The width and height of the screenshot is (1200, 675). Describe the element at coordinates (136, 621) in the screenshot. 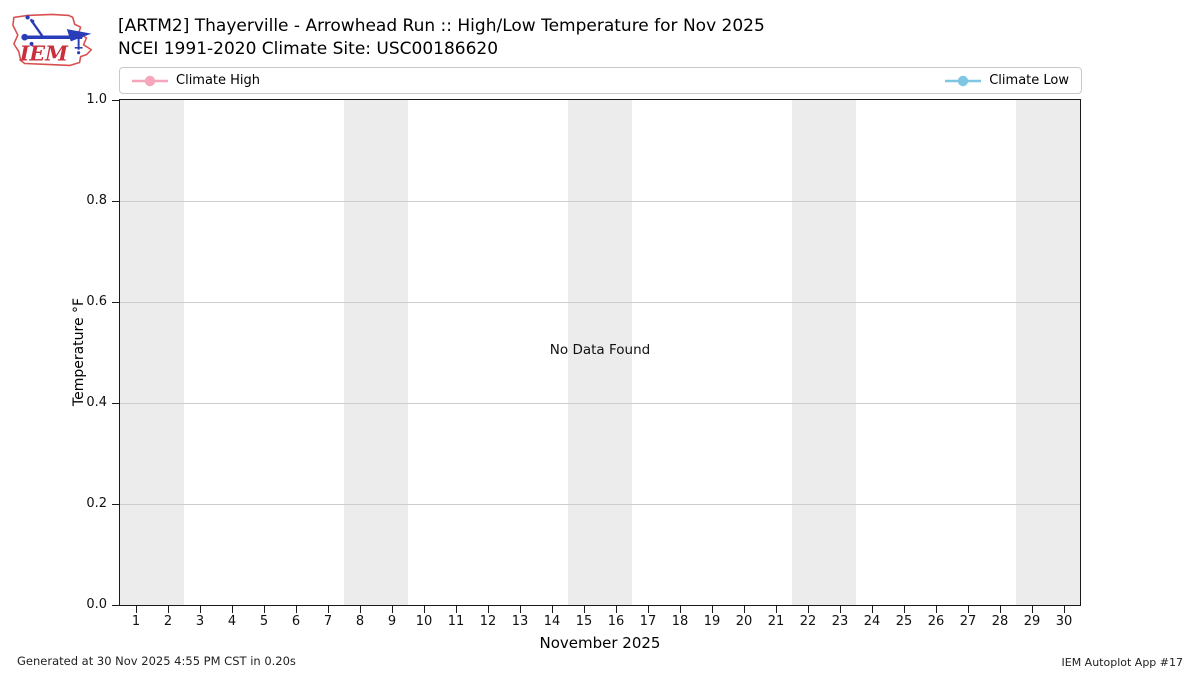

I see `x-tick-label: 1` at that location.